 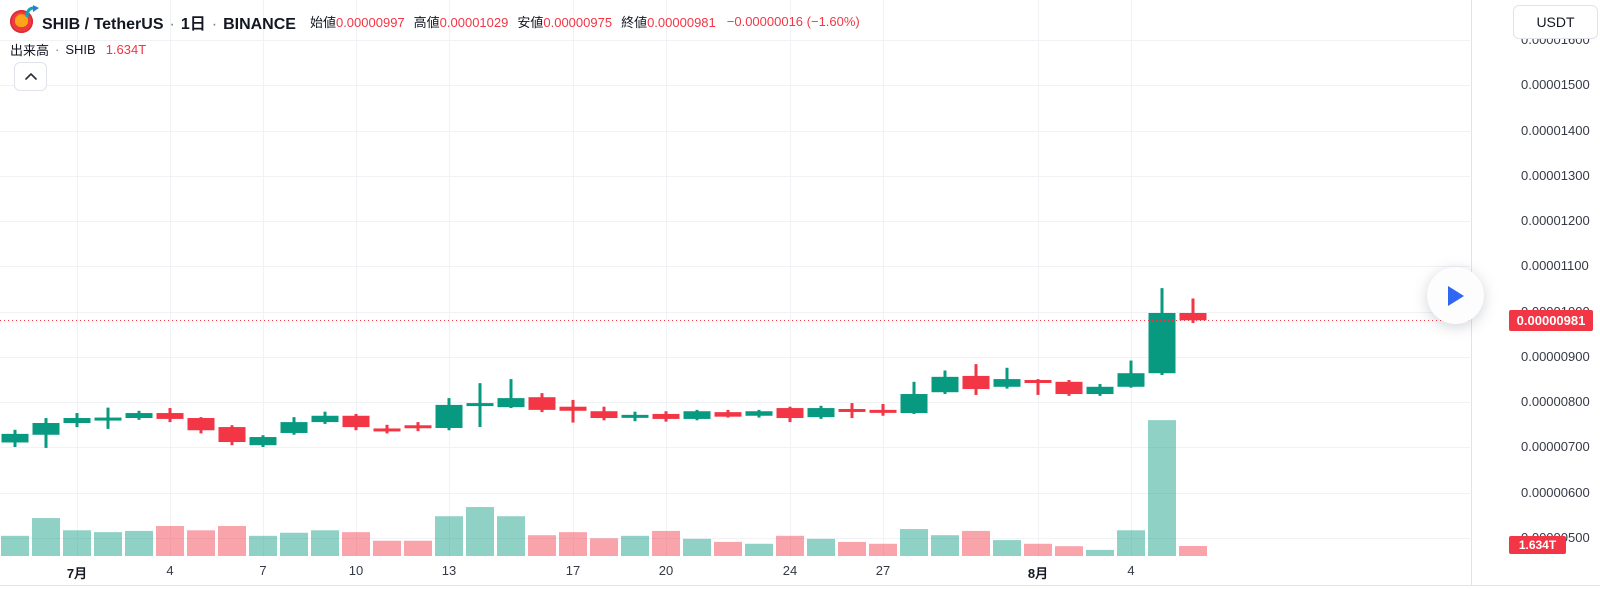 I want to click on play-icon, so click(x=1455, y=295).